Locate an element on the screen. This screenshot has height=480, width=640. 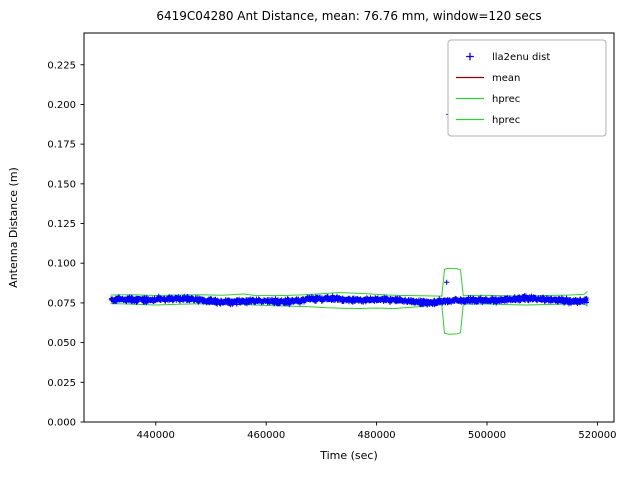
x-tick-label: 460000 is located at coordinates (266, 435).